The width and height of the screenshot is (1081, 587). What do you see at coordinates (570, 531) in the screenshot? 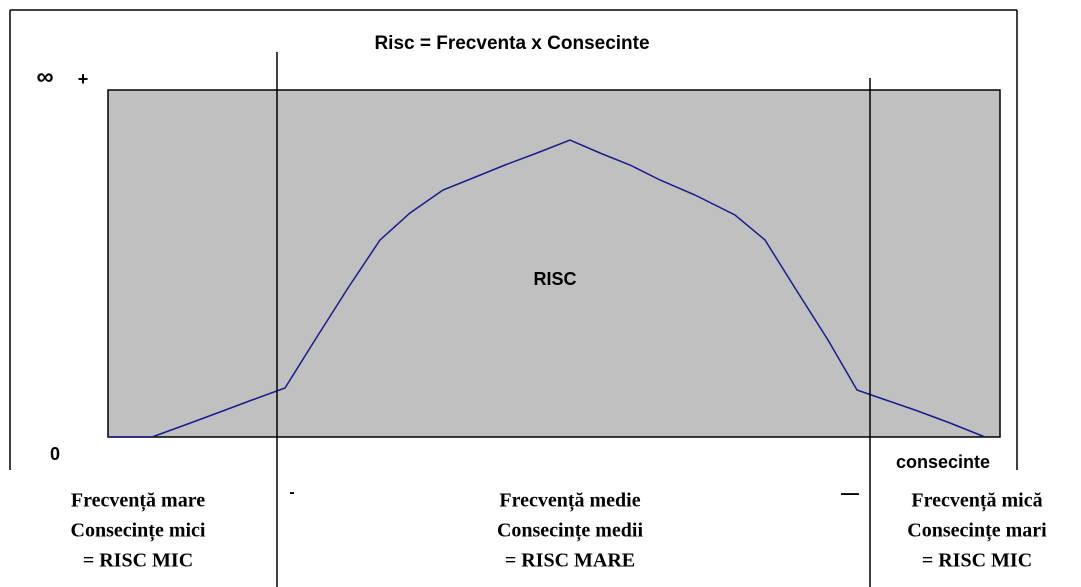
I see `zone-line: Consecințe medii` at bounding box center [570, 531].